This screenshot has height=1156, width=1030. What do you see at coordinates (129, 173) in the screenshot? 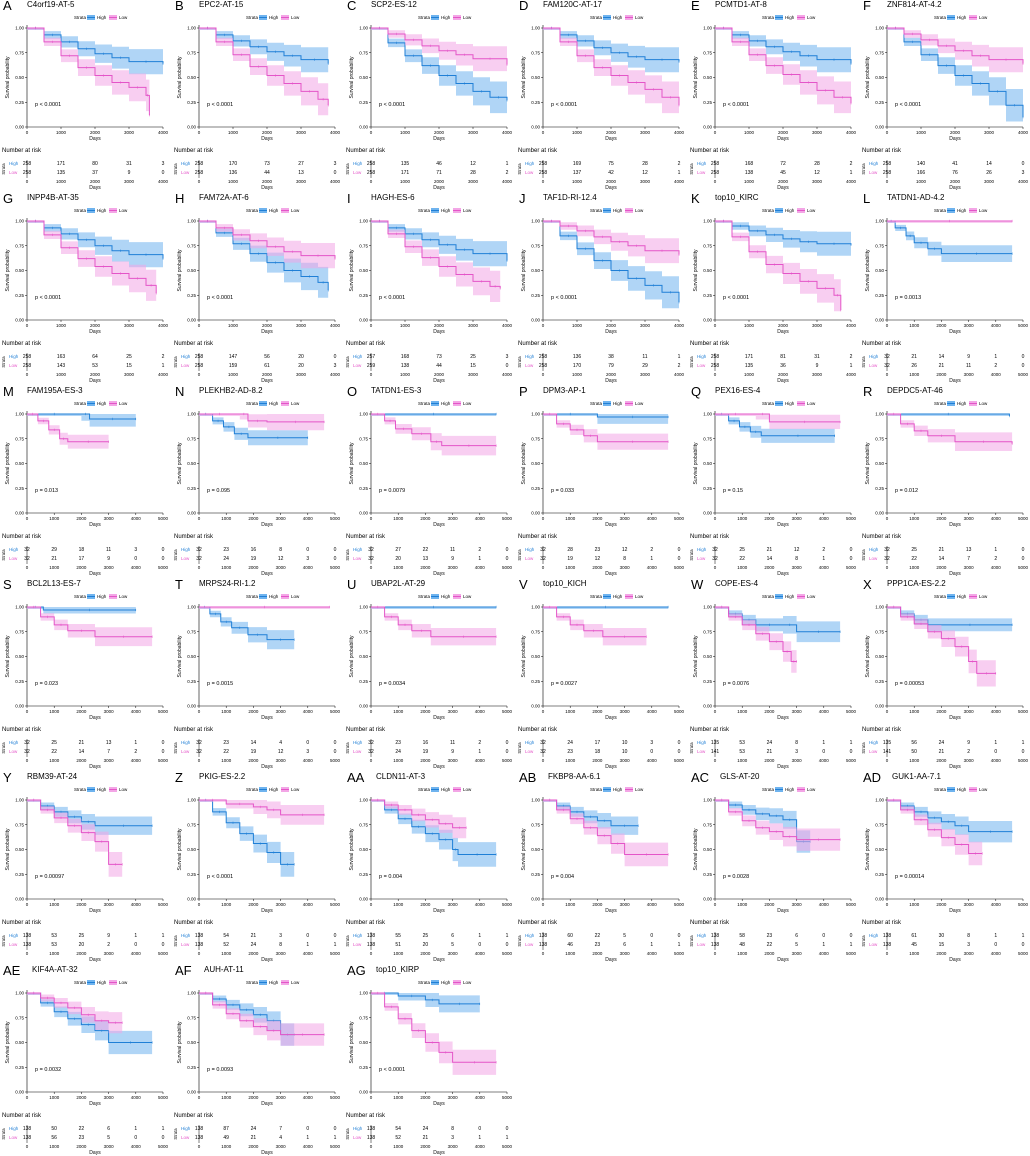
I see `risk-count-low: 9` at bounding box center [129, 173].